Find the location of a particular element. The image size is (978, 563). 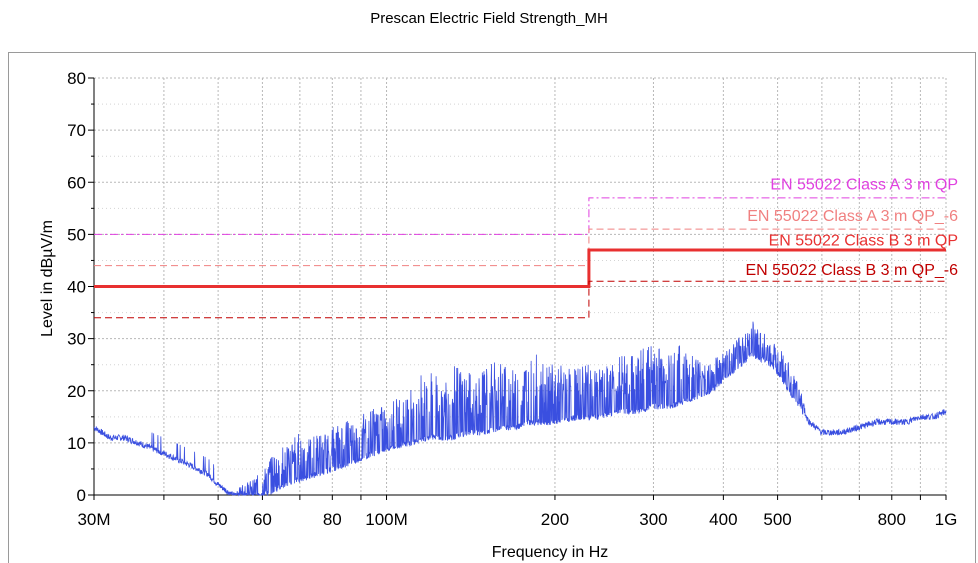

x-tick-label: 80 is located at coordinates (332, 519).